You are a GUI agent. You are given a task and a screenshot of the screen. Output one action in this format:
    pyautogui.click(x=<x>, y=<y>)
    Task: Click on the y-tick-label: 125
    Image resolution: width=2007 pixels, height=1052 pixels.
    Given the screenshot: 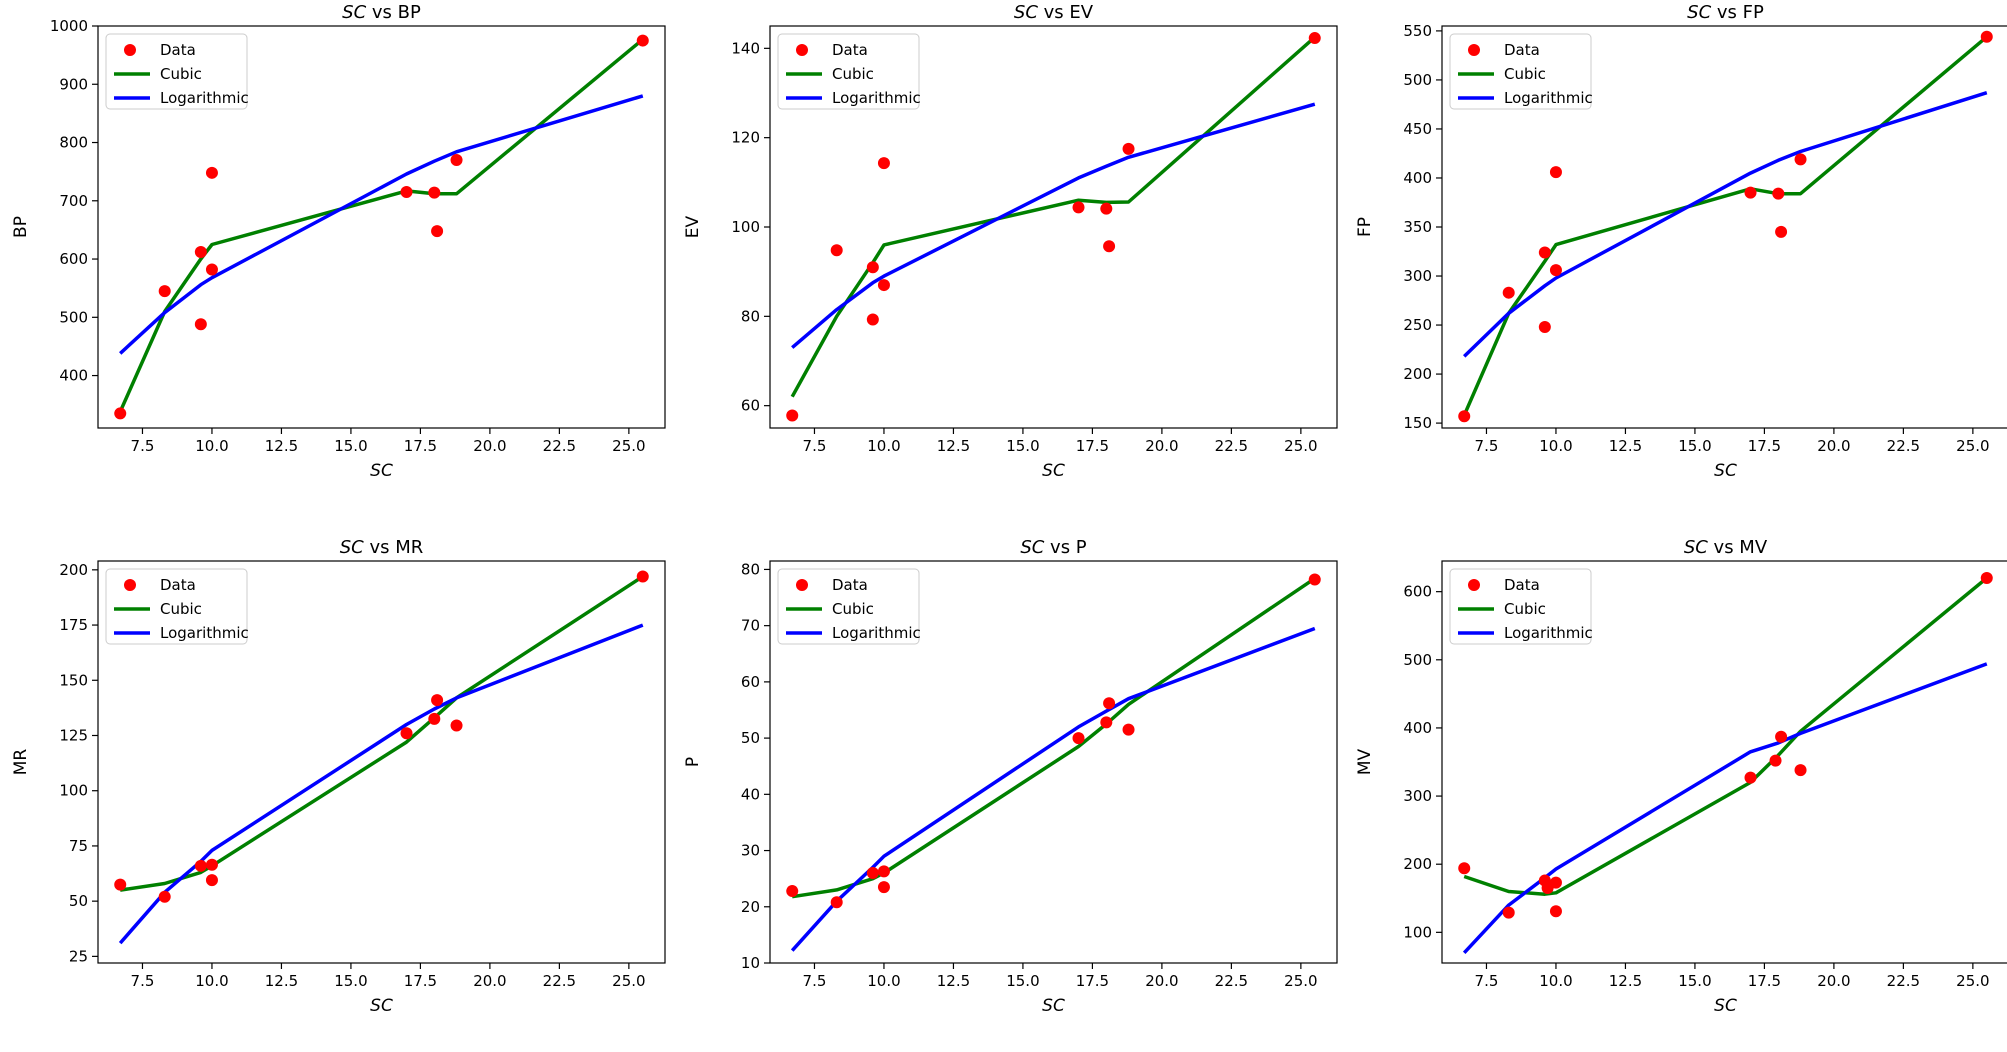 What is the action you would take?
    pyautogui.click(x=73, y=735)
    